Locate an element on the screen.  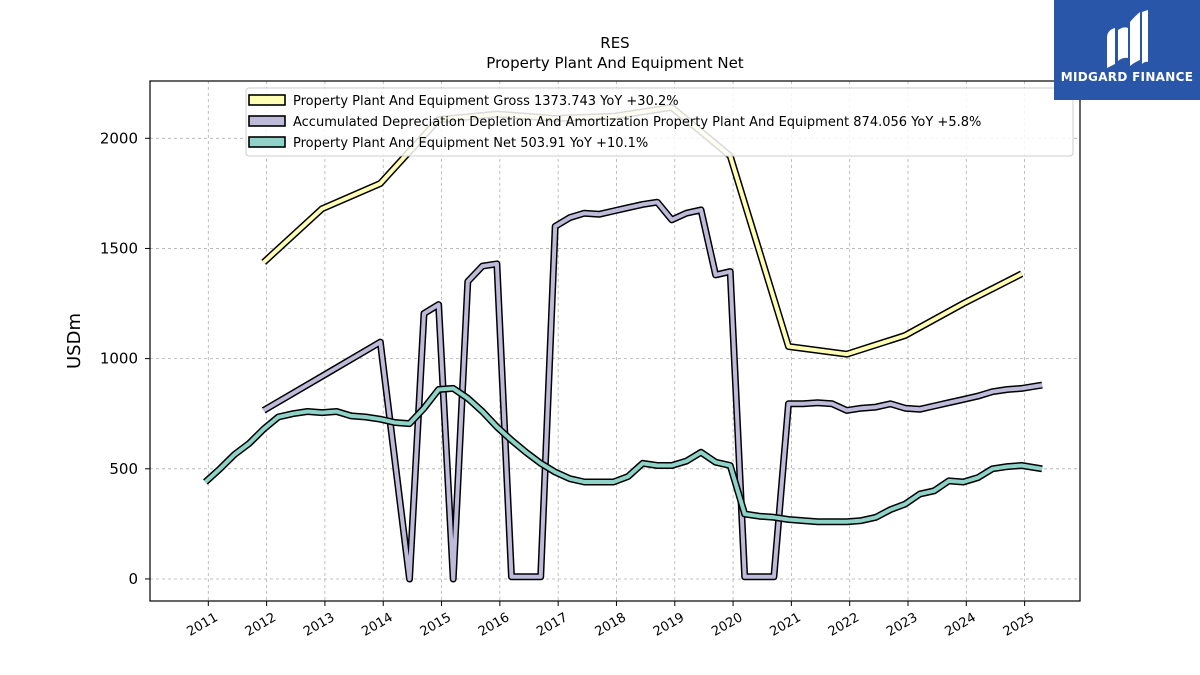
x-tick-label: 2013 is located at coordinates (319, 625).